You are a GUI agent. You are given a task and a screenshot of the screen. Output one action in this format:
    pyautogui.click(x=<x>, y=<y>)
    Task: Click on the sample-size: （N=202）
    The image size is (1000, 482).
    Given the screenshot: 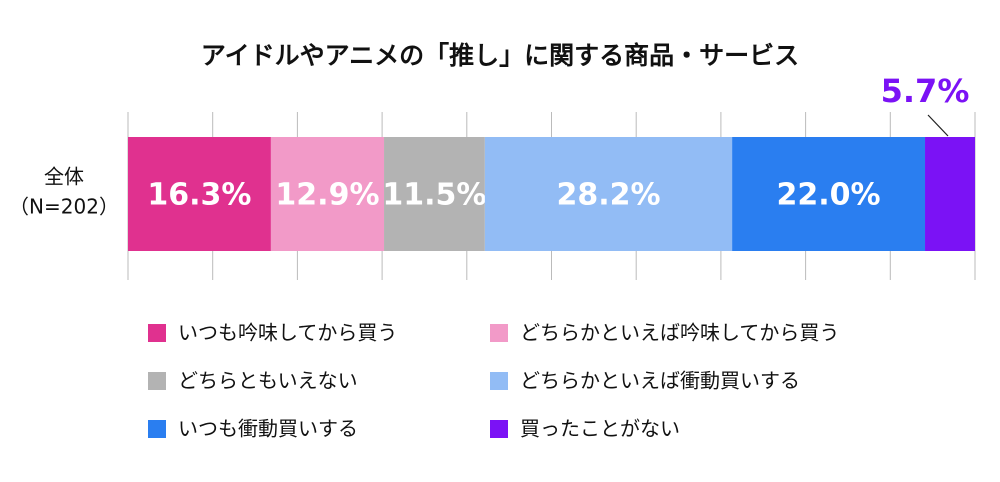 What is the action you would take?
    pyautogui.click(x=64, y=207)
    